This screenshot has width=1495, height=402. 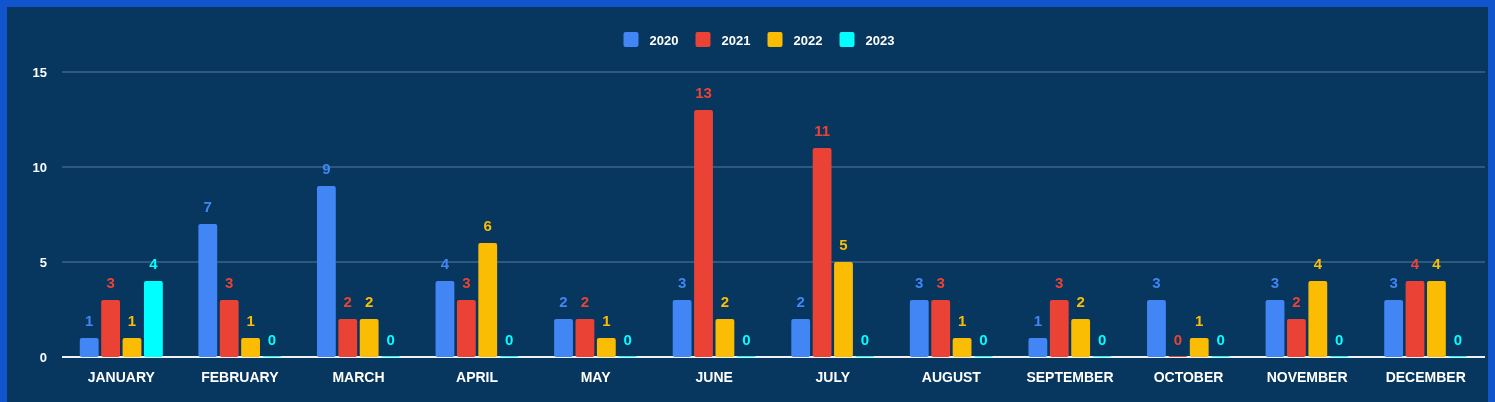 What do you see at coordinates (477, 377) in the screenshot?
I see `x-tick-label: APRIL` at bounding box center [477, 377].